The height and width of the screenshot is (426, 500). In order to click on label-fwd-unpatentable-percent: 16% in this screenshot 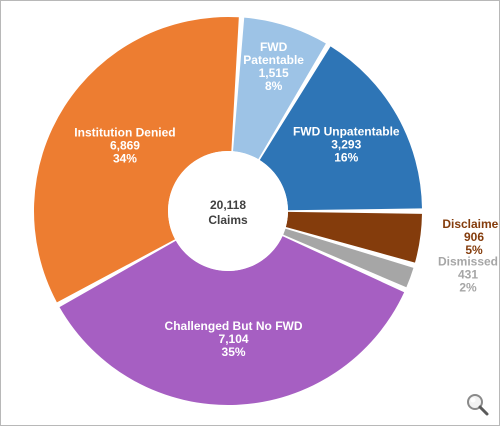, I will do `click(346, 157)`.